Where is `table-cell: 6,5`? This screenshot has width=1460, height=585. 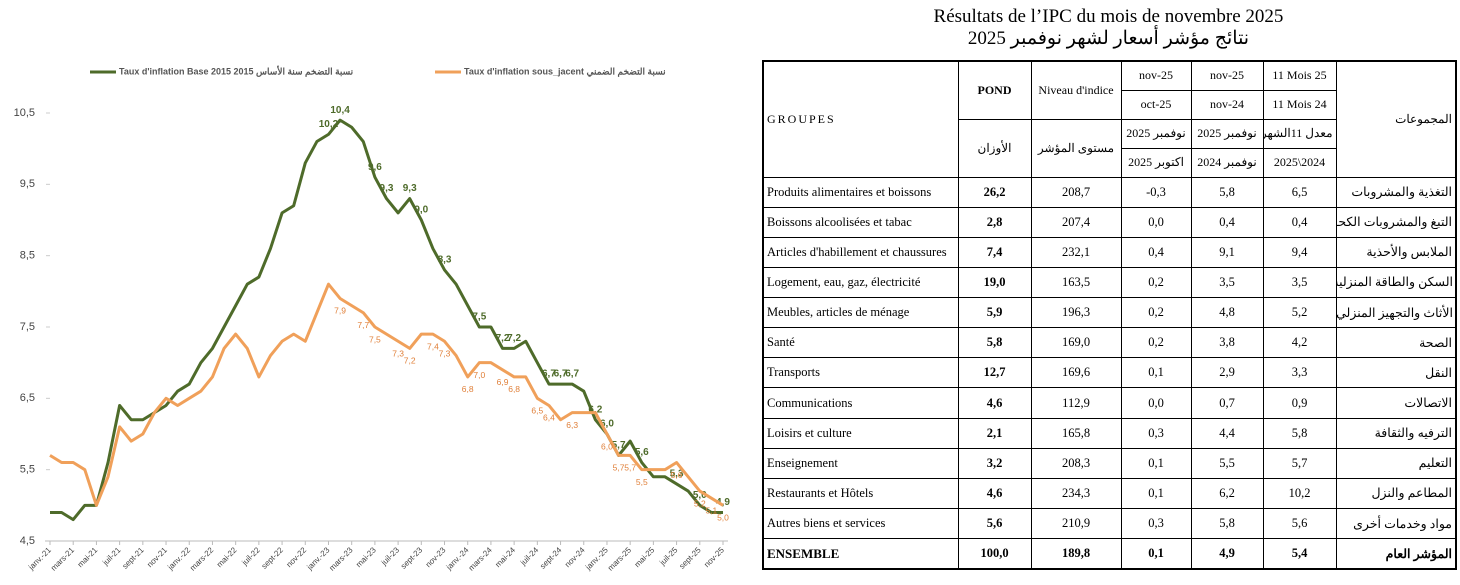 table-cell: 6,5 is located at coordinates (1299, 192).